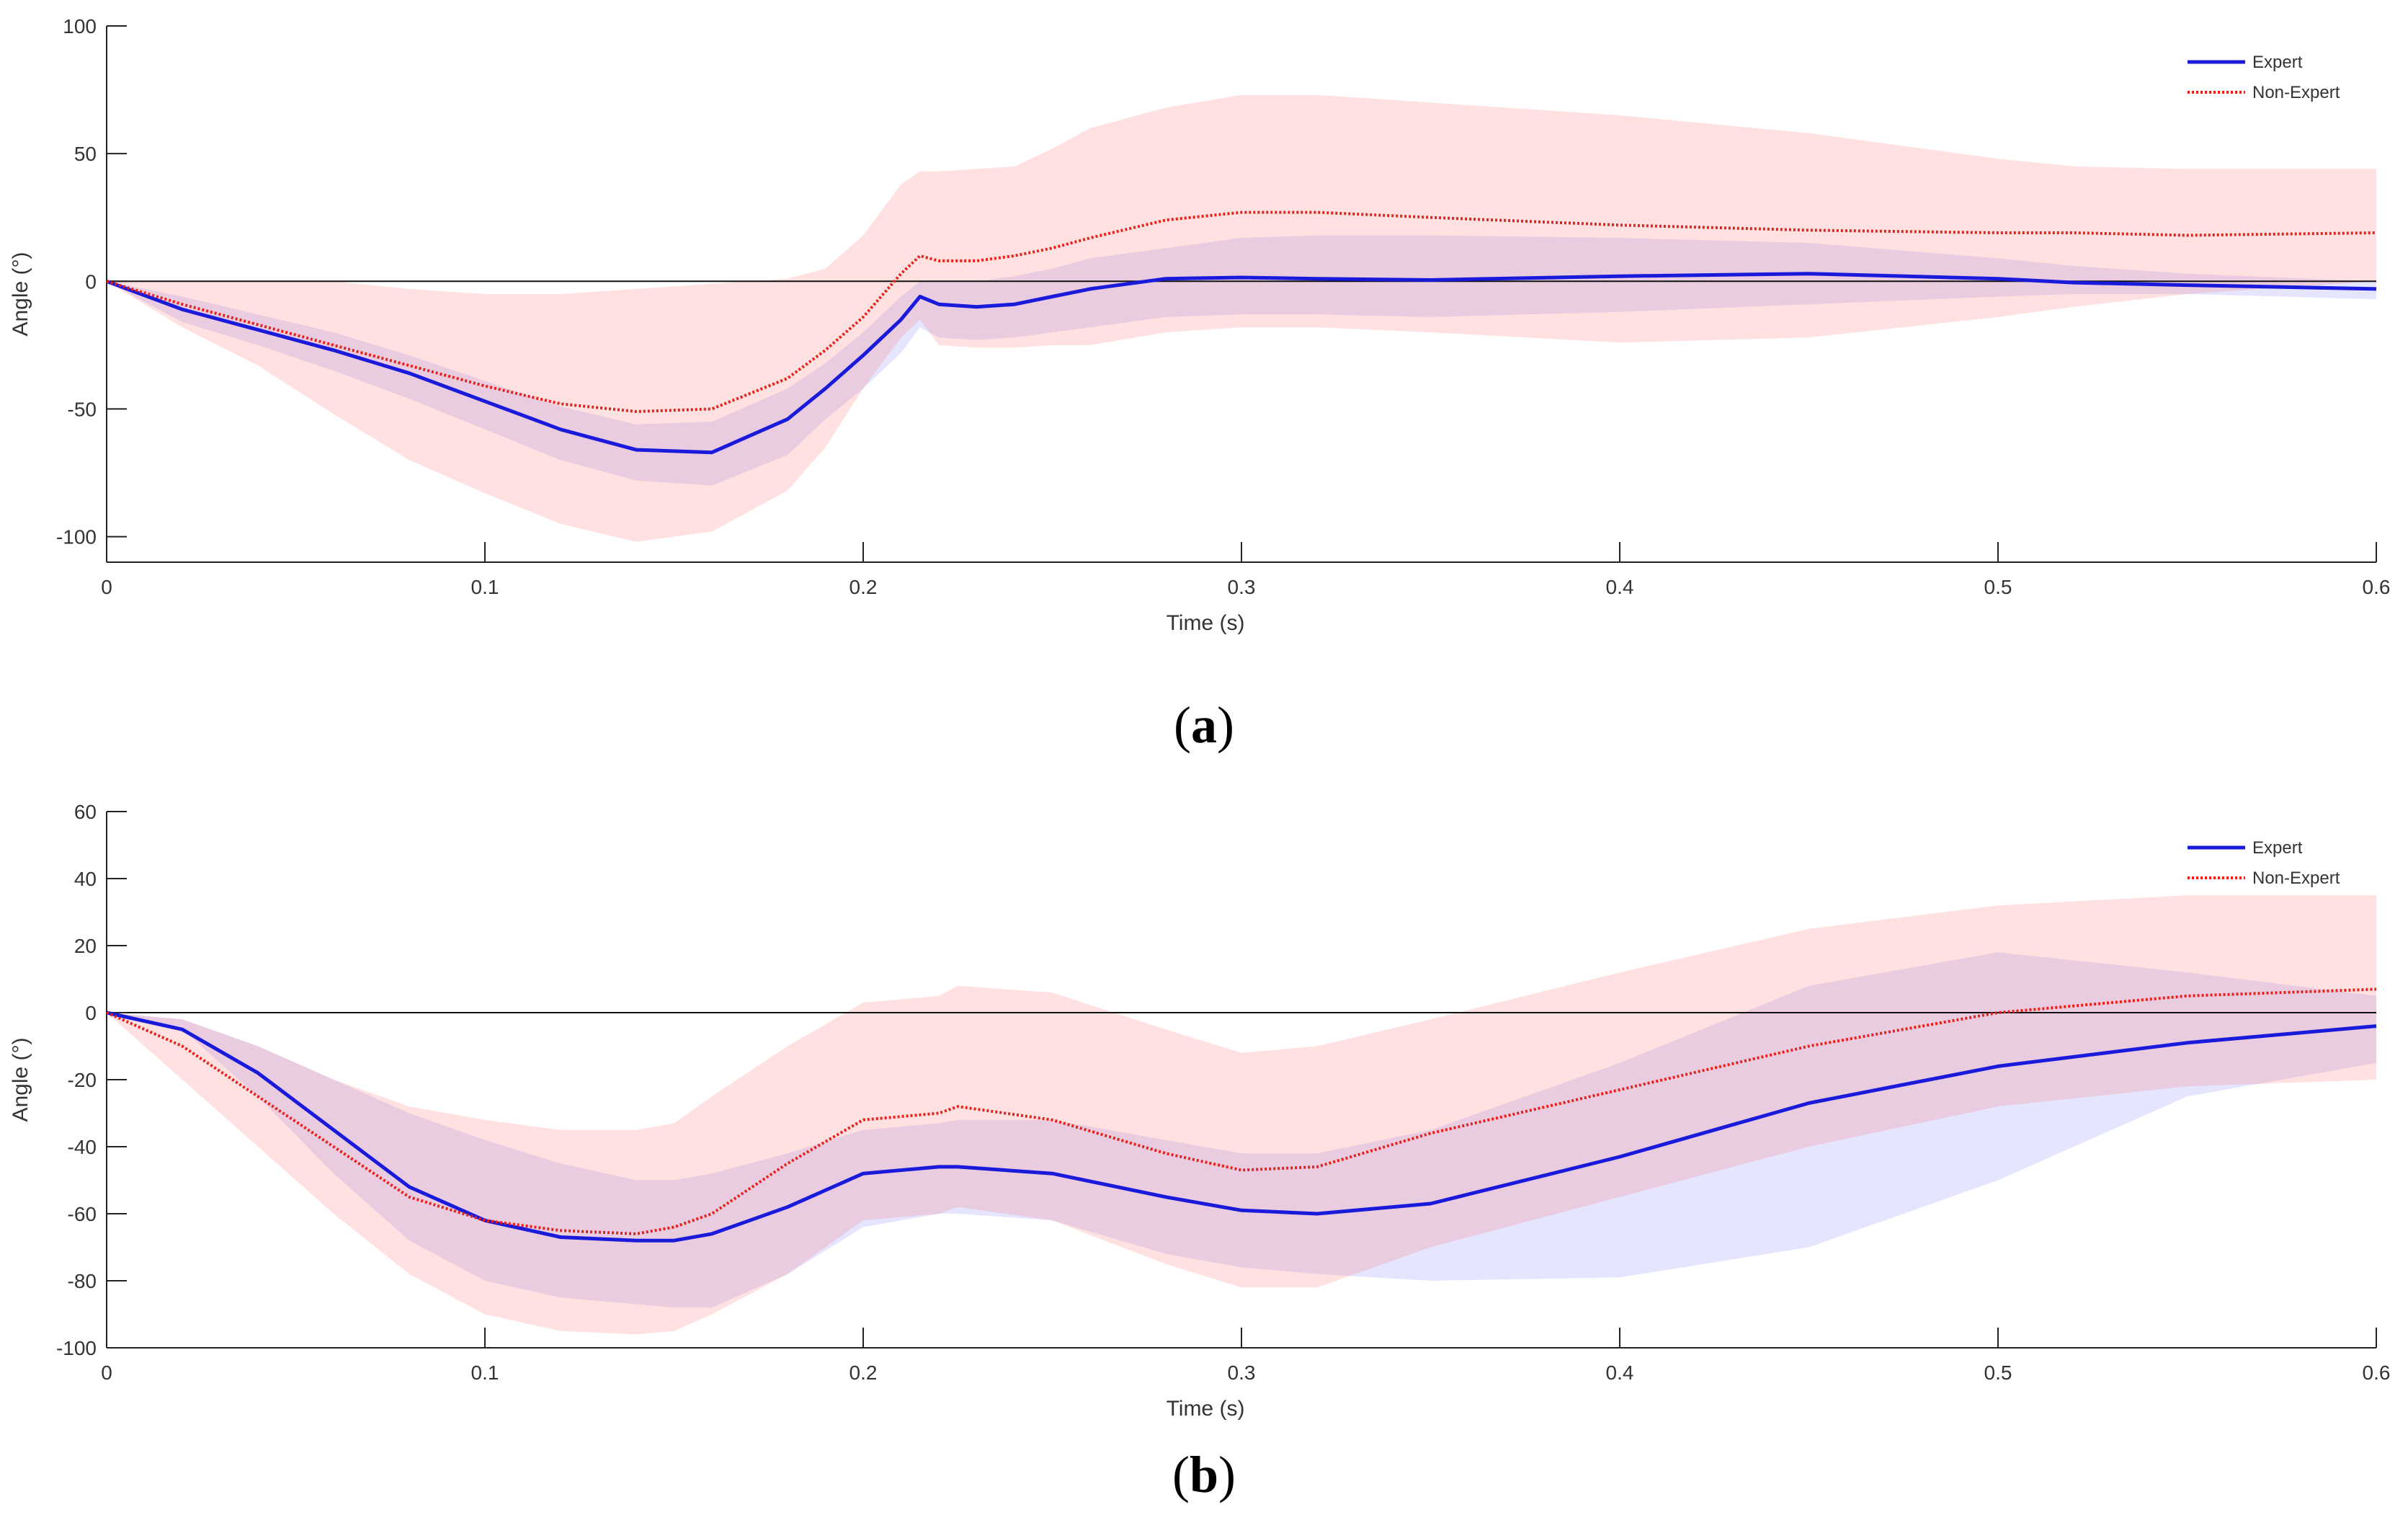 The image size is (2408, 1515). What do you see at coordinates (80, 26) in the screenshot?
I see `y-tick-label: 100` at bounding box center [80, 26].